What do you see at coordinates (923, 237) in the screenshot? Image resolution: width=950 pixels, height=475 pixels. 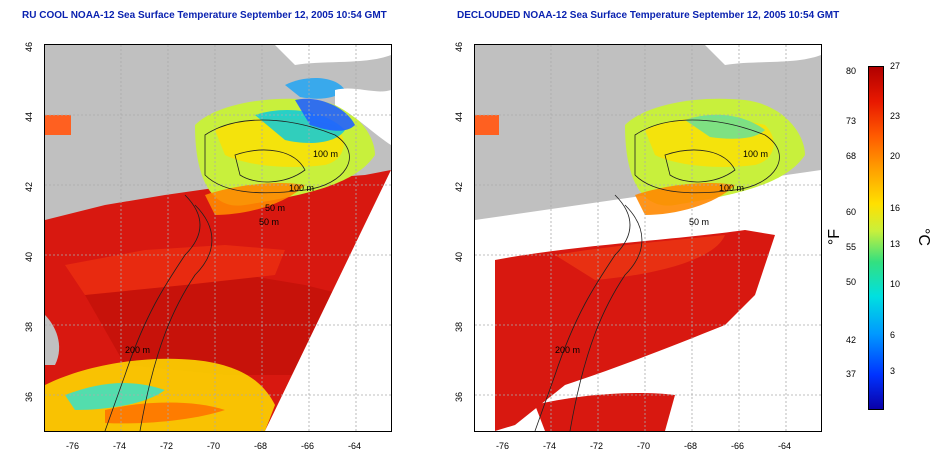 I see `celsius-unit-label: °C` at bounding box center [923, 237].